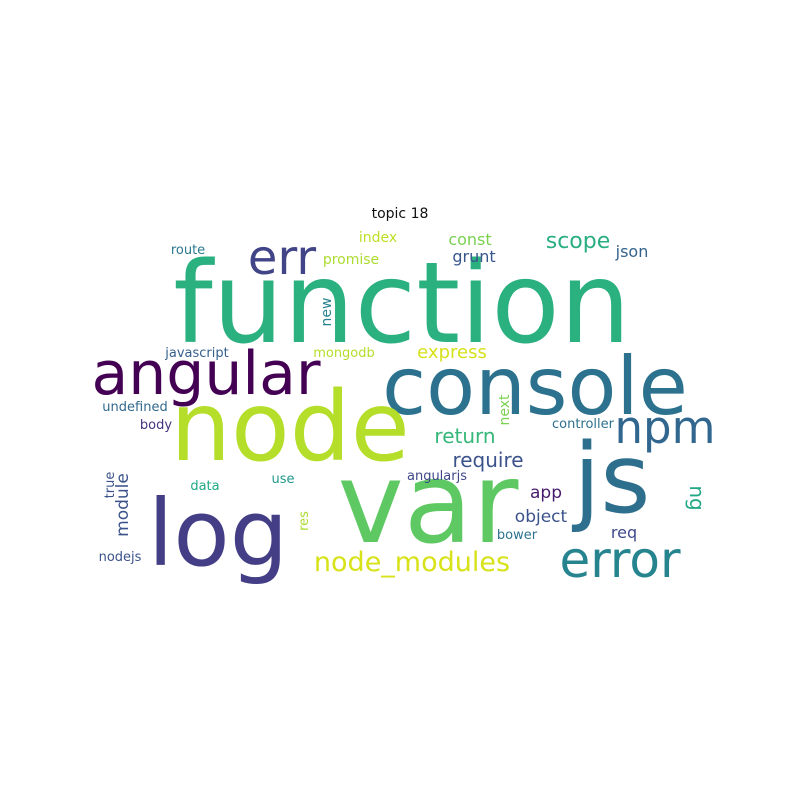 Image resolution: width=800 pixels, height=800 pixels. I want to click on word-nodejs: controller, so click(583, 424).